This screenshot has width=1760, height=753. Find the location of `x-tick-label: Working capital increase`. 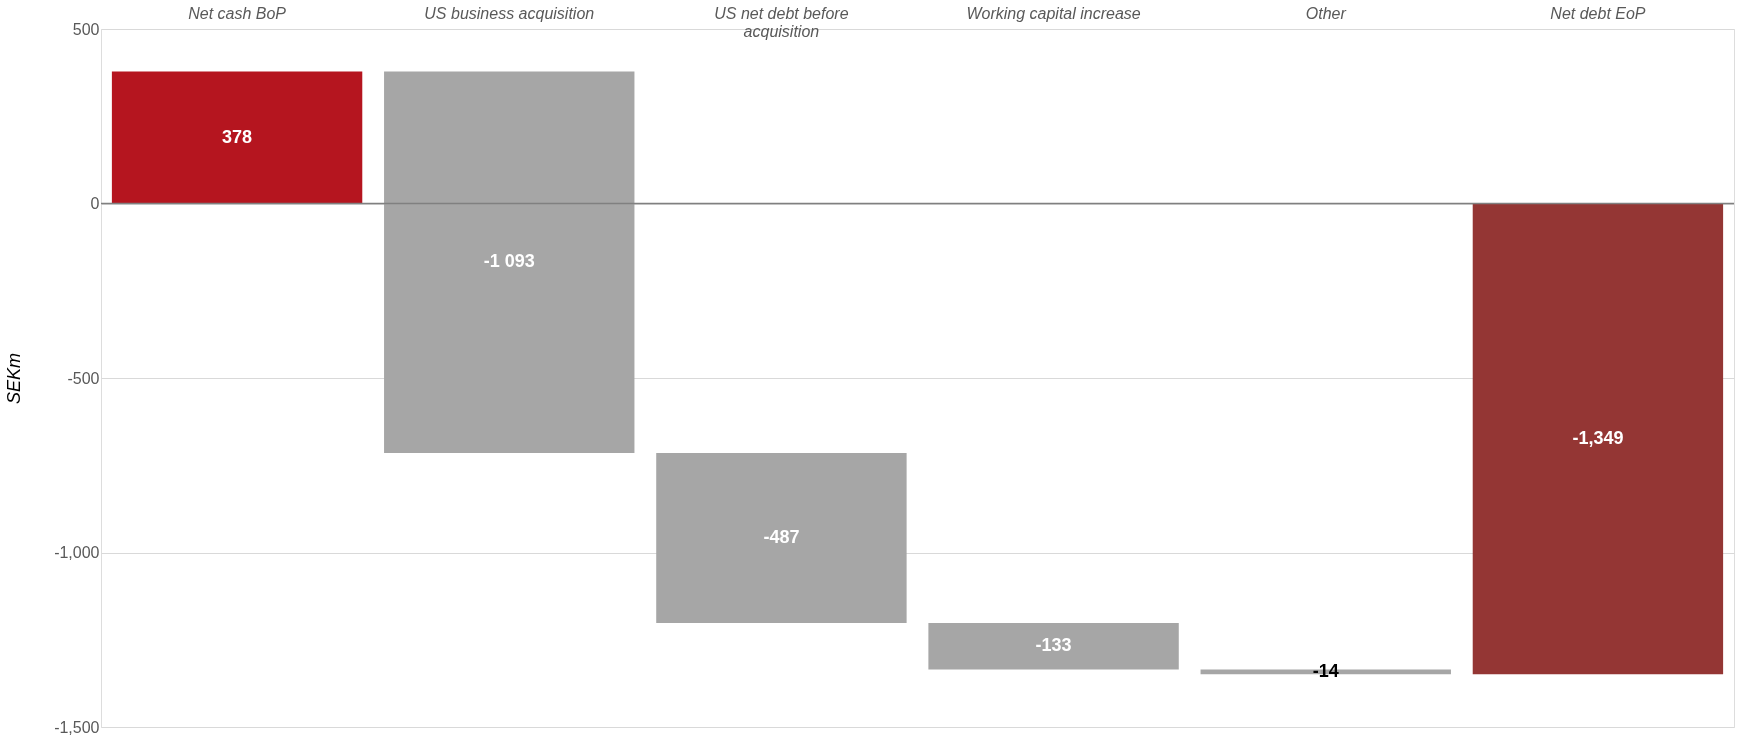

x-tick-label: Working capital increase is located at coordinates (1053, 13).